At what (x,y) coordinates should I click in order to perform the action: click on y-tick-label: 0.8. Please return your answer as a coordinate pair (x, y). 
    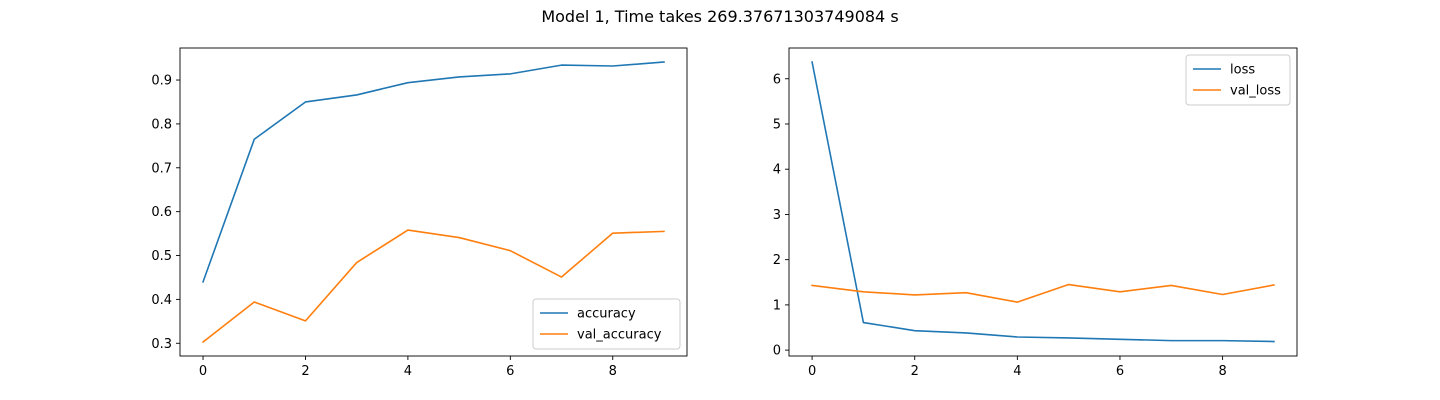
    Looking at the image, I should click on (161, 124).